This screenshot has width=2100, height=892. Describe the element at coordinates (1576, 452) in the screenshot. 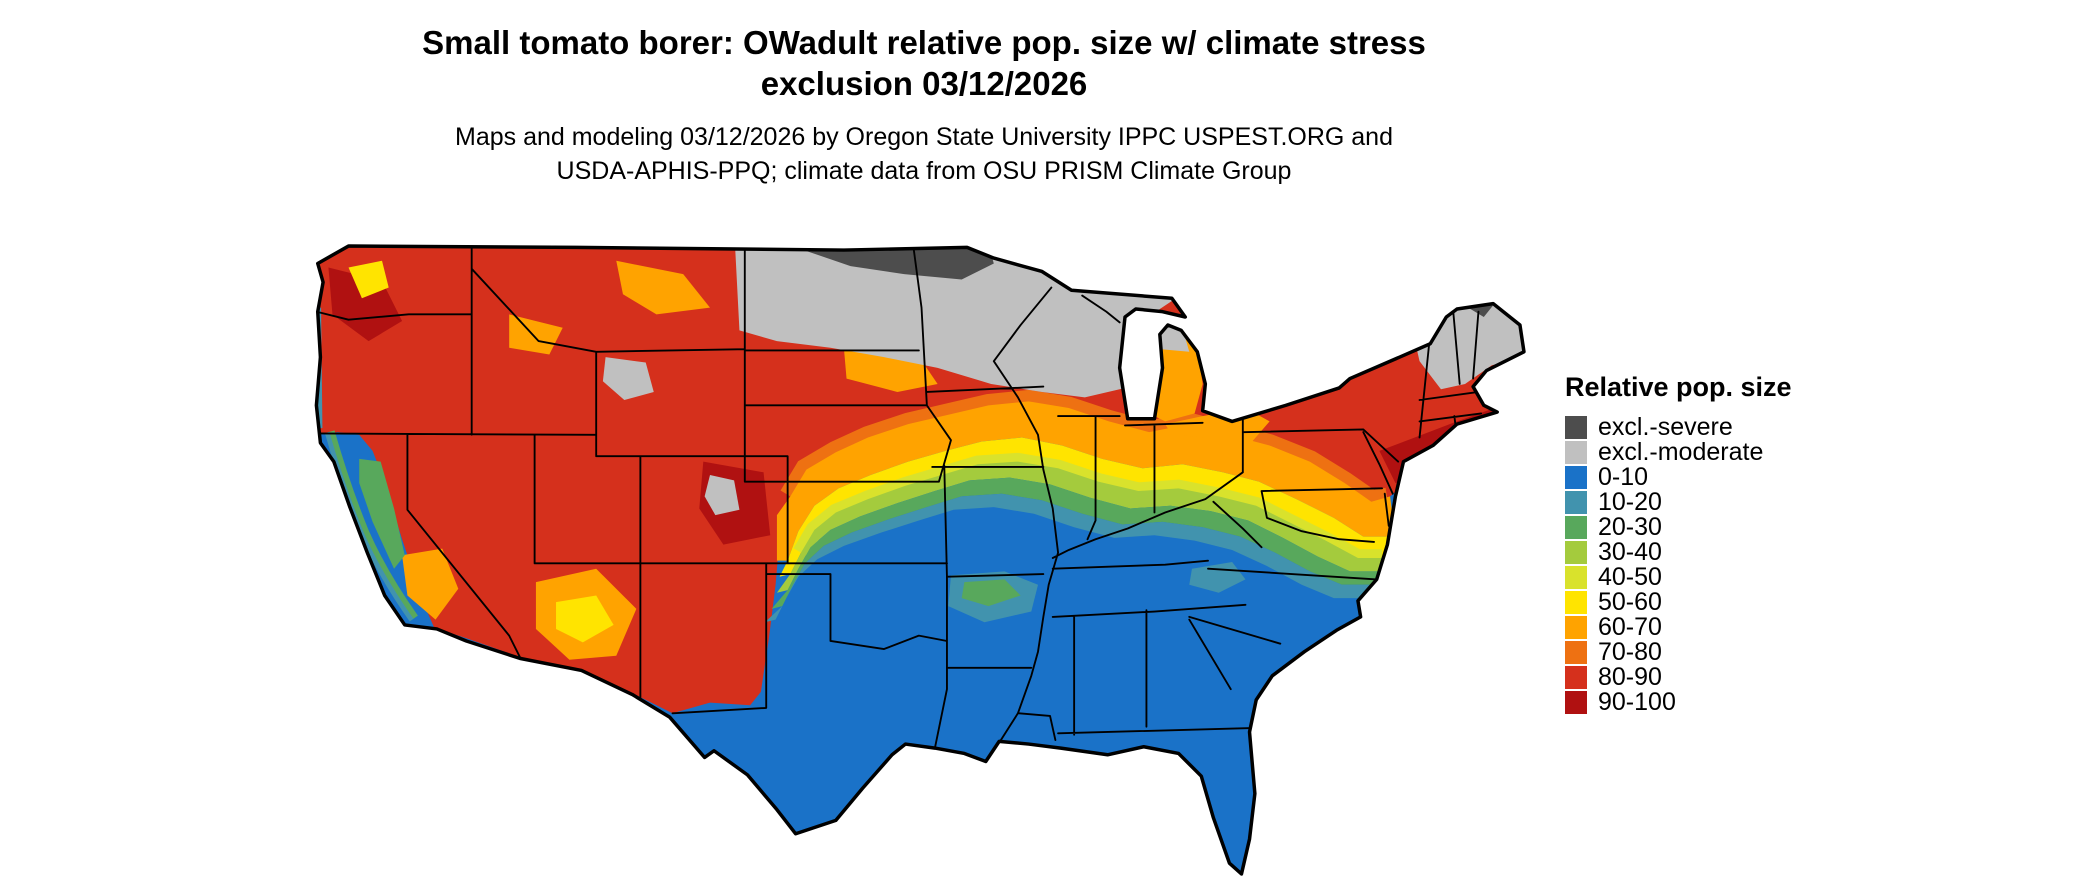

I see `legend-swatch-mod` at that location.